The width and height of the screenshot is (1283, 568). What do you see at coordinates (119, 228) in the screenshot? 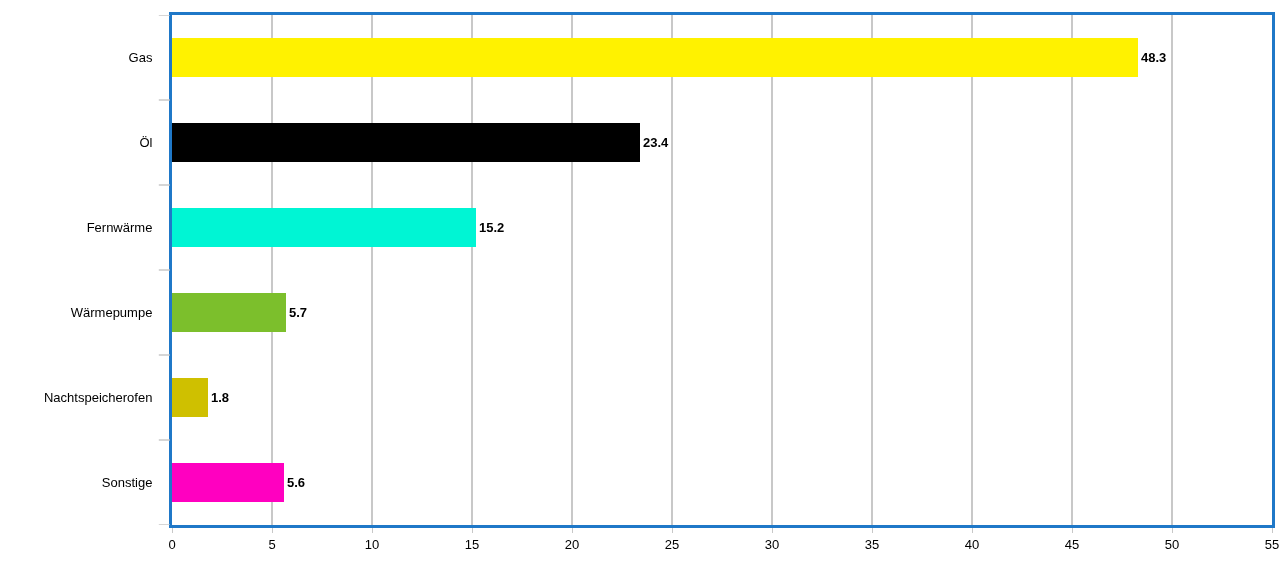
I see `y-tick-label: Fernwärme` at bounding box center [119, 228].